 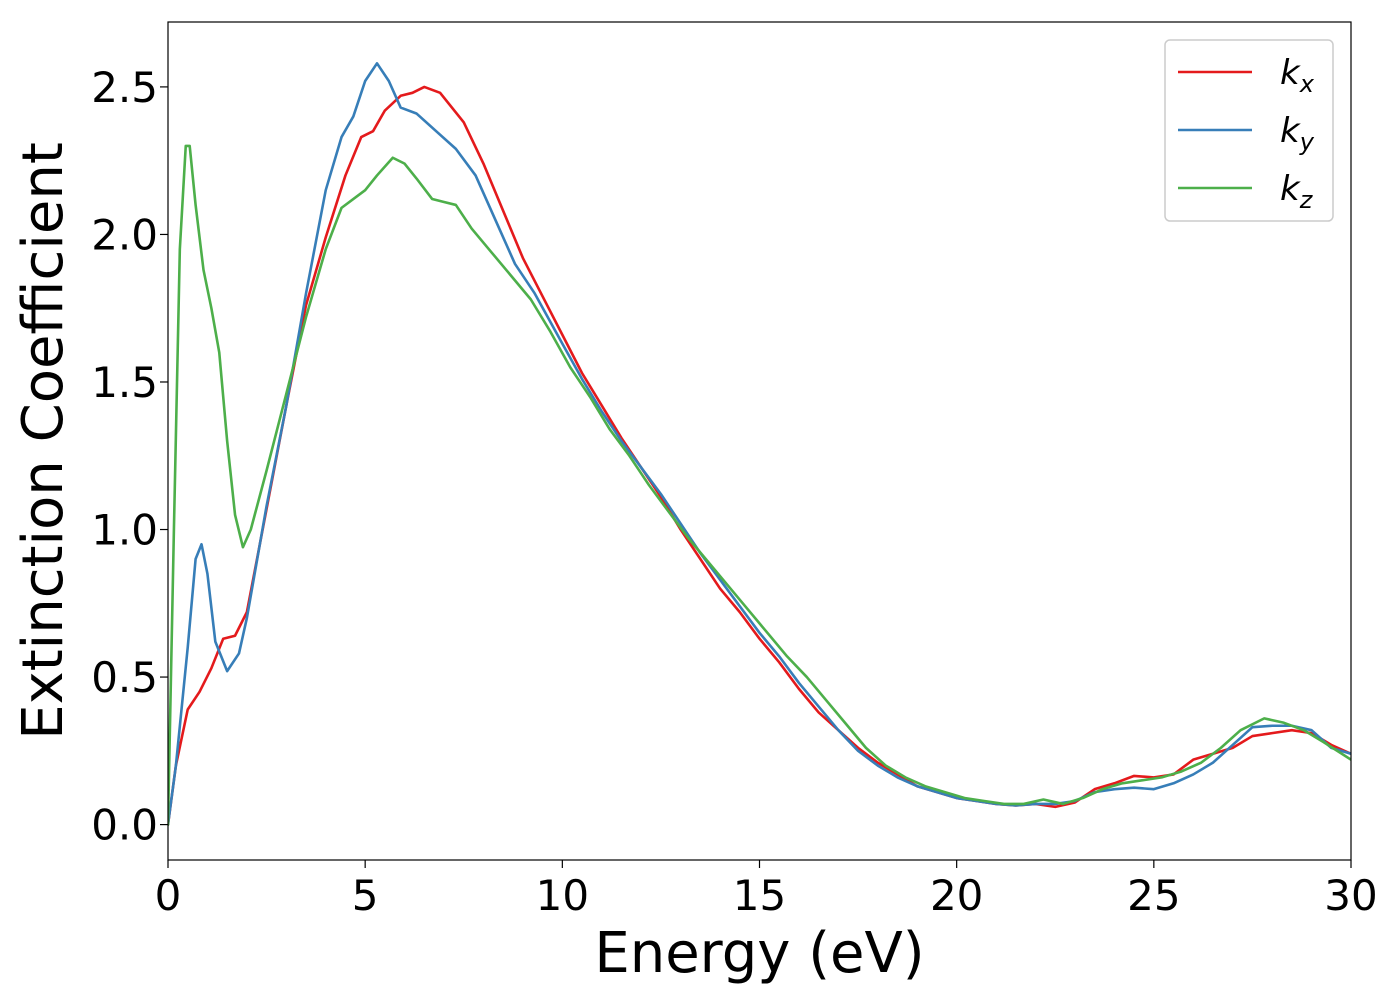 I want to click on x-tick-label: 30, so click(x=1350, y=895).